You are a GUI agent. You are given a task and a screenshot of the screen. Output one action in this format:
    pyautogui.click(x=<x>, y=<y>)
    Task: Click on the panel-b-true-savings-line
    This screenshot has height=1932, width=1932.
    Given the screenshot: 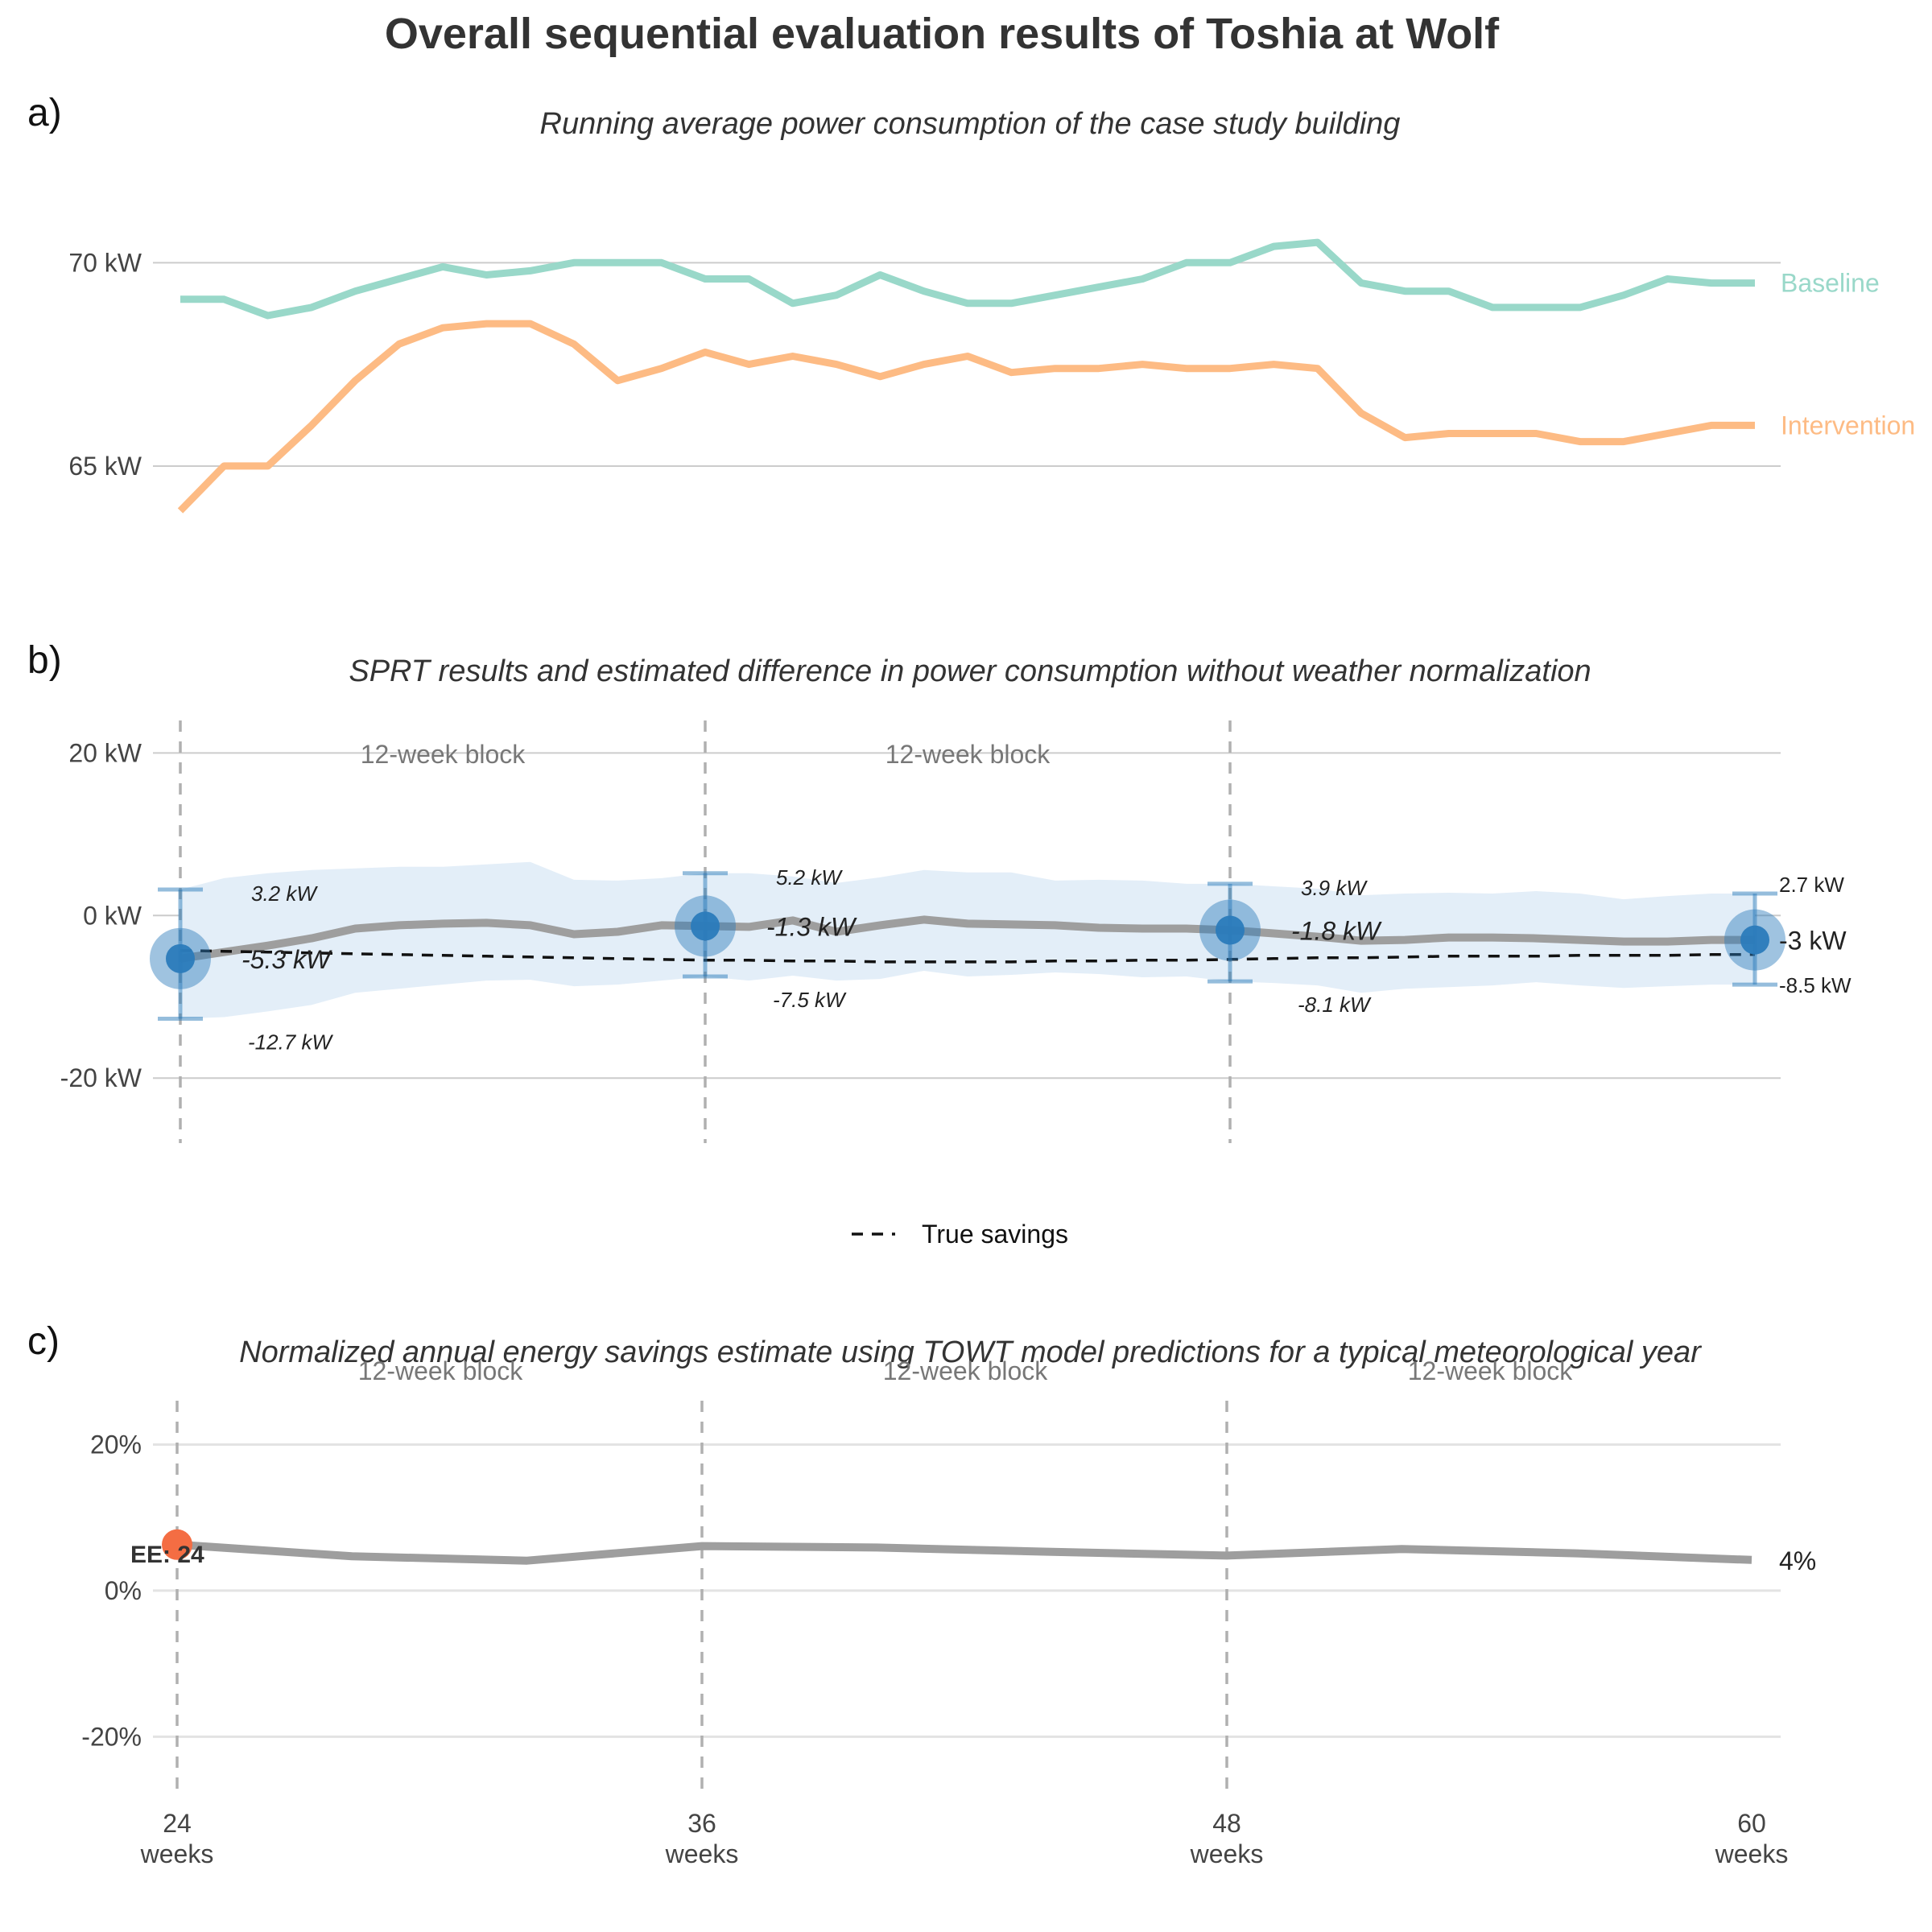 What is the action you would take?
    pyautogui.click(x=967, y=956)
    